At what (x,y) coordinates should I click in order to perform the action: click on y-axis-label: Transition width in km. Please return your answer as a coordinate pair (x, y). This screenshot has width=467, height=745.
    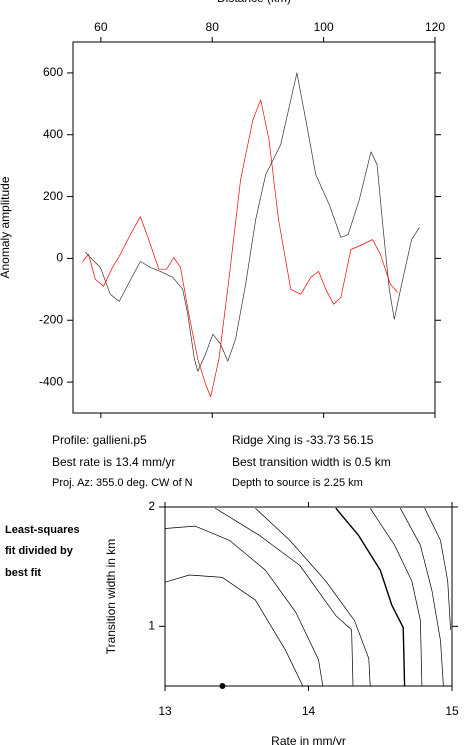
    Looking at the image, I should click on (111, 597).